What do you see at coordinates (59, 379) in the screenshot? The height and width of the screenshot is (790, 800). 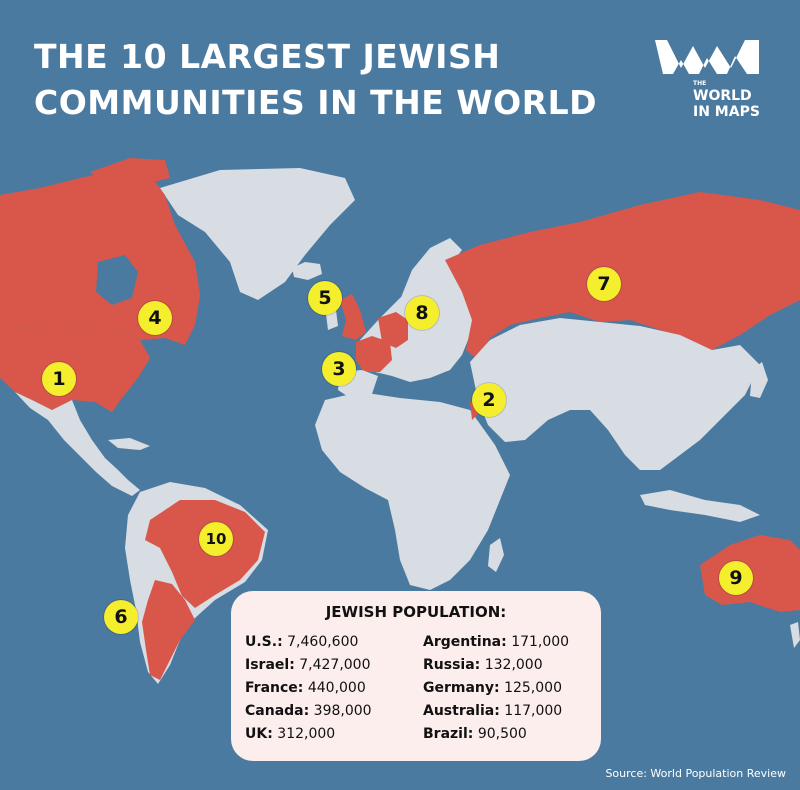 I see `marker-us: 1` at bounding box center [59, 379].